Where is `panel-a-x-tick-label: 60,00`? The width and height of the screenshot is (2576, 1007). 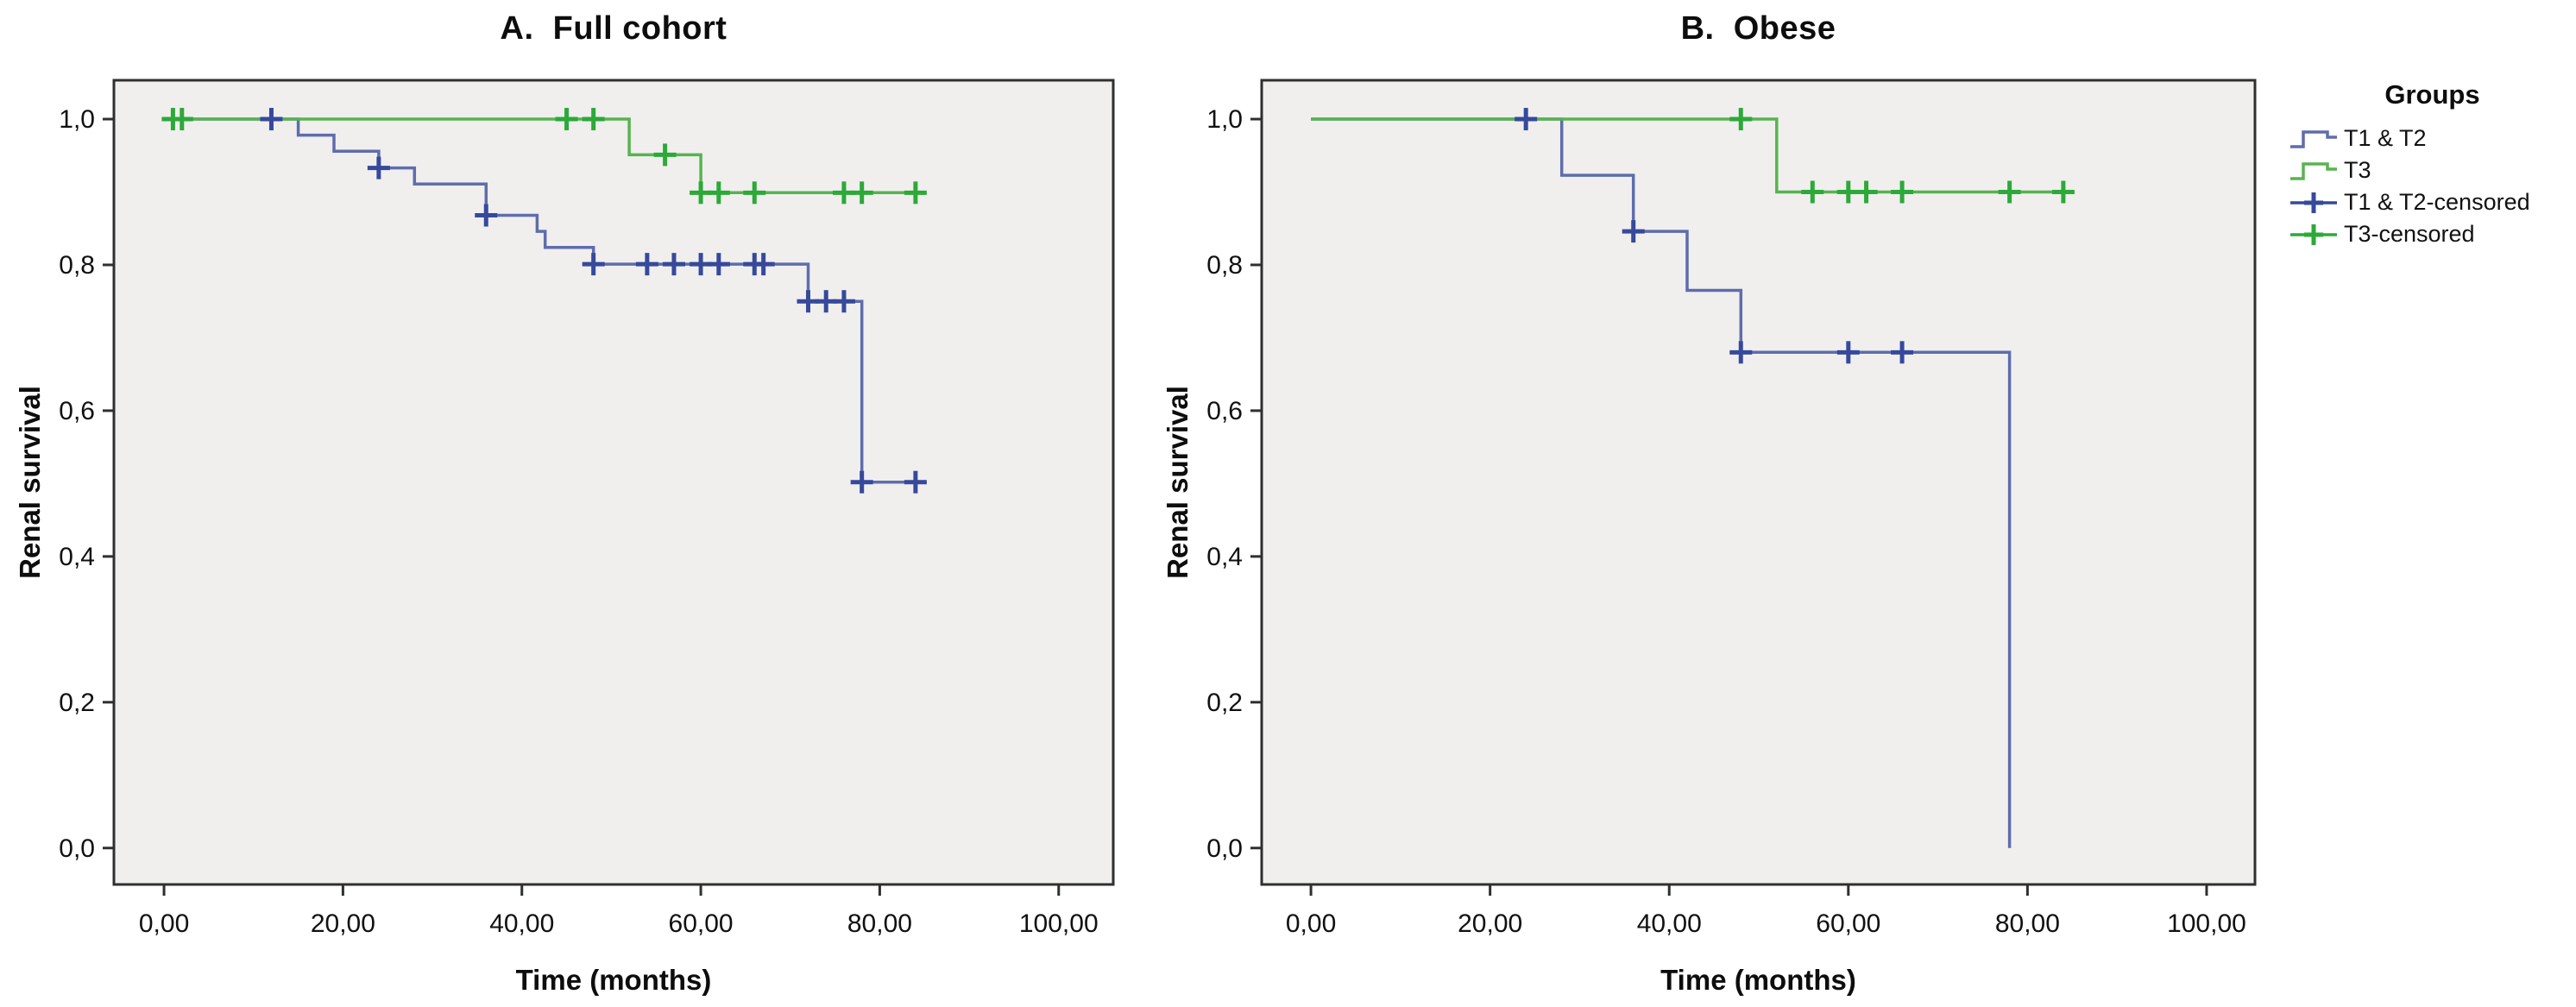 panel-a-x-tick-label: 60,00 is located at coordinates (702, 923).